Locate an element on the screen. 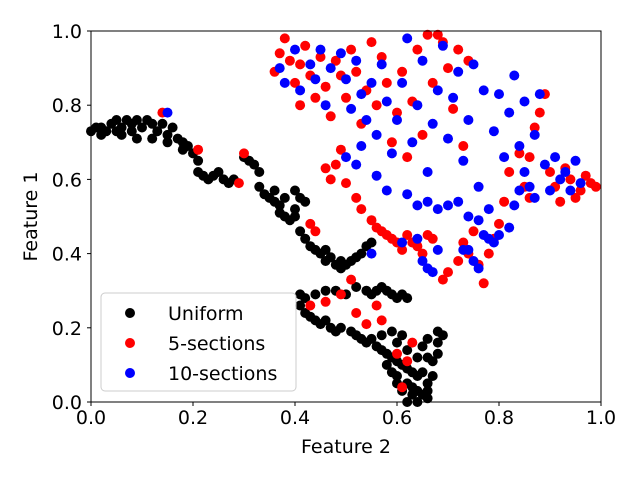 The image size is (640, 484). legend-marker is located at coordinates (130, 343).